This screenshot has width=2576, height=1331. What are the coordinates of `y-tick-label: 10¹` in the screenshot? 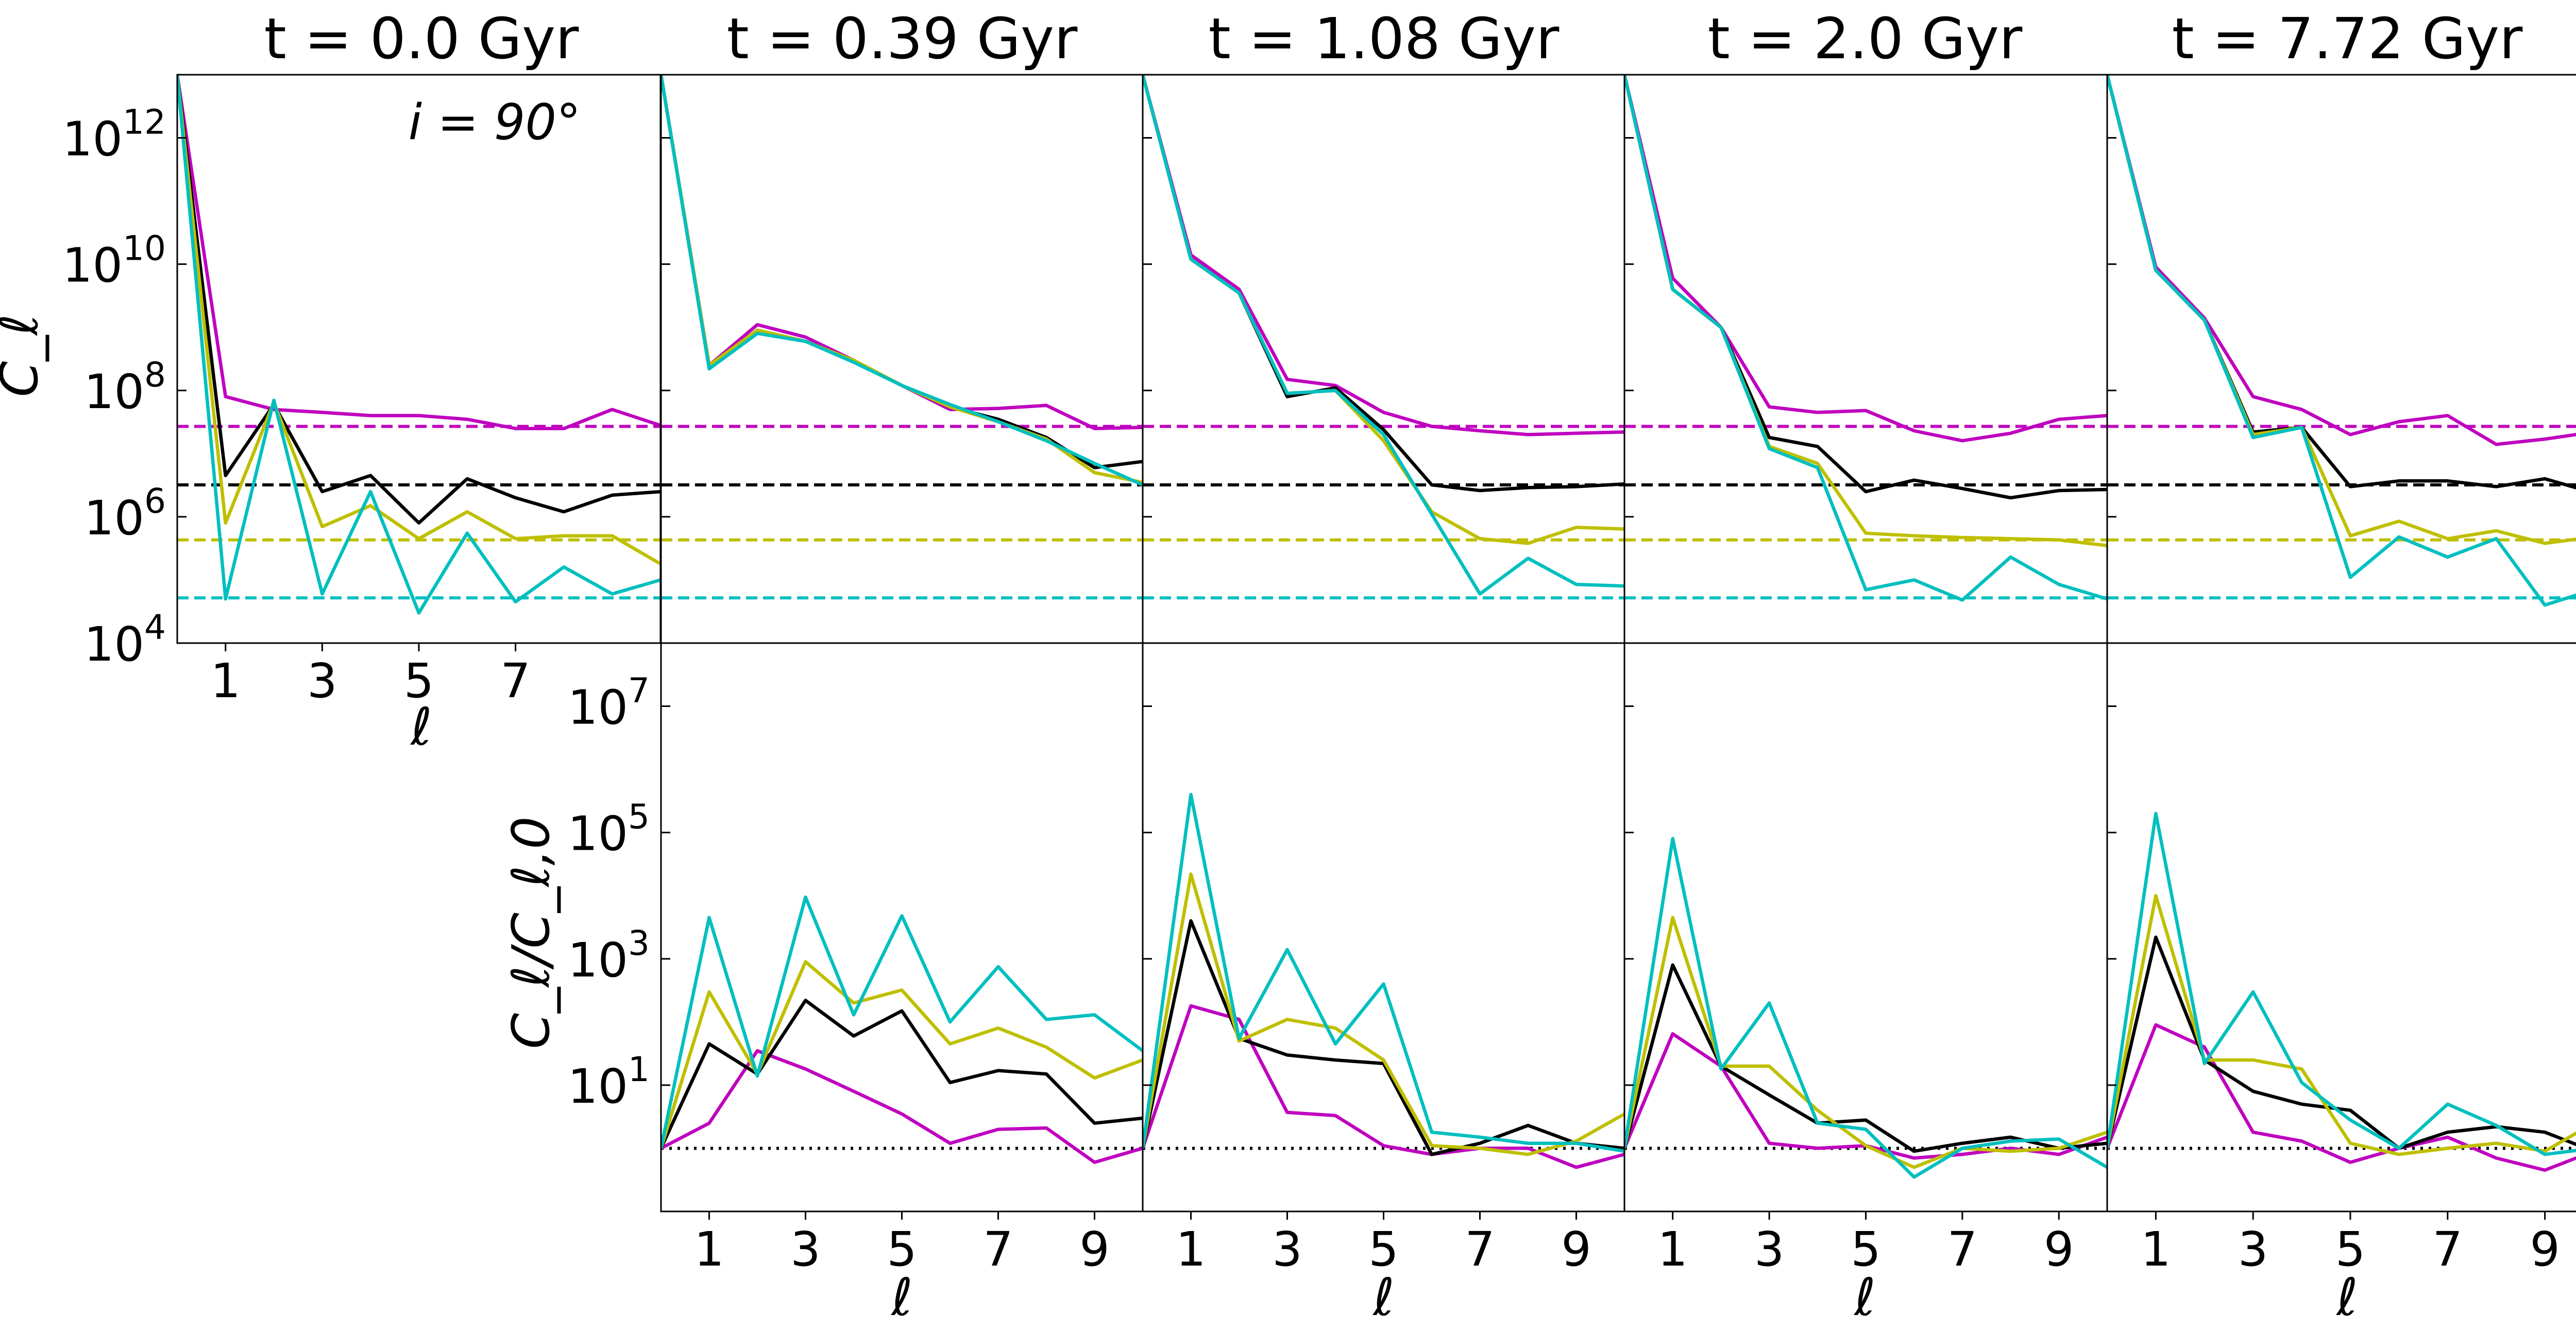 It's located at (609, 1082).